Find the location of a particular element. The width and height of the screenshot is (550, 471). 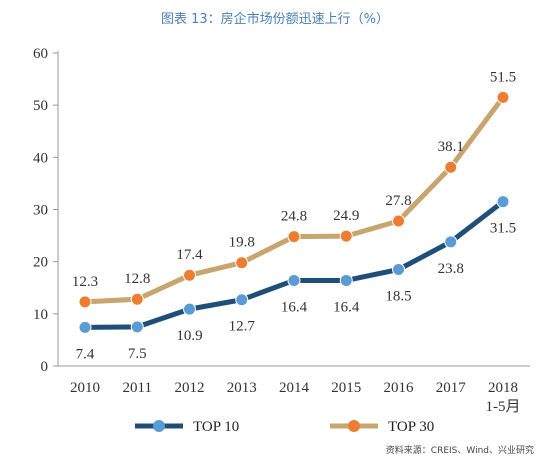

data-label: 38.1 is located at coordinates (451, 147).